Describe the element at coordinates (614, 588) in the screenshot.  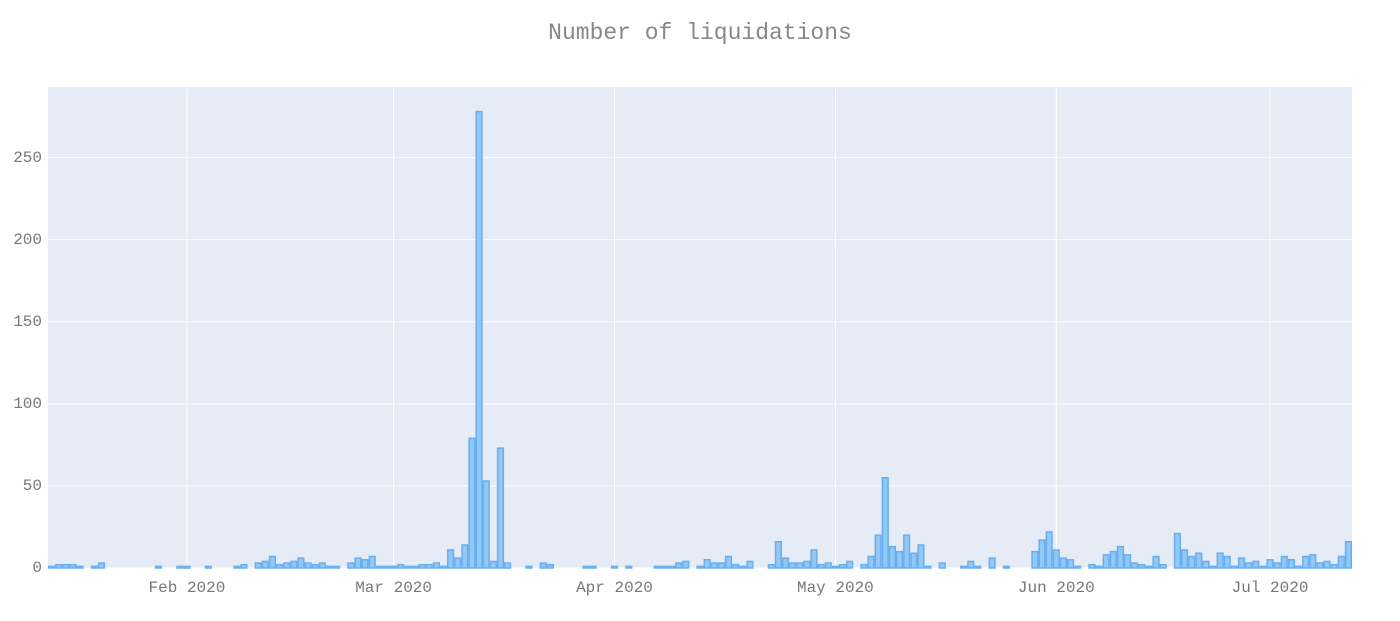
I see `x-tick-label: Apr 2020` at that location.